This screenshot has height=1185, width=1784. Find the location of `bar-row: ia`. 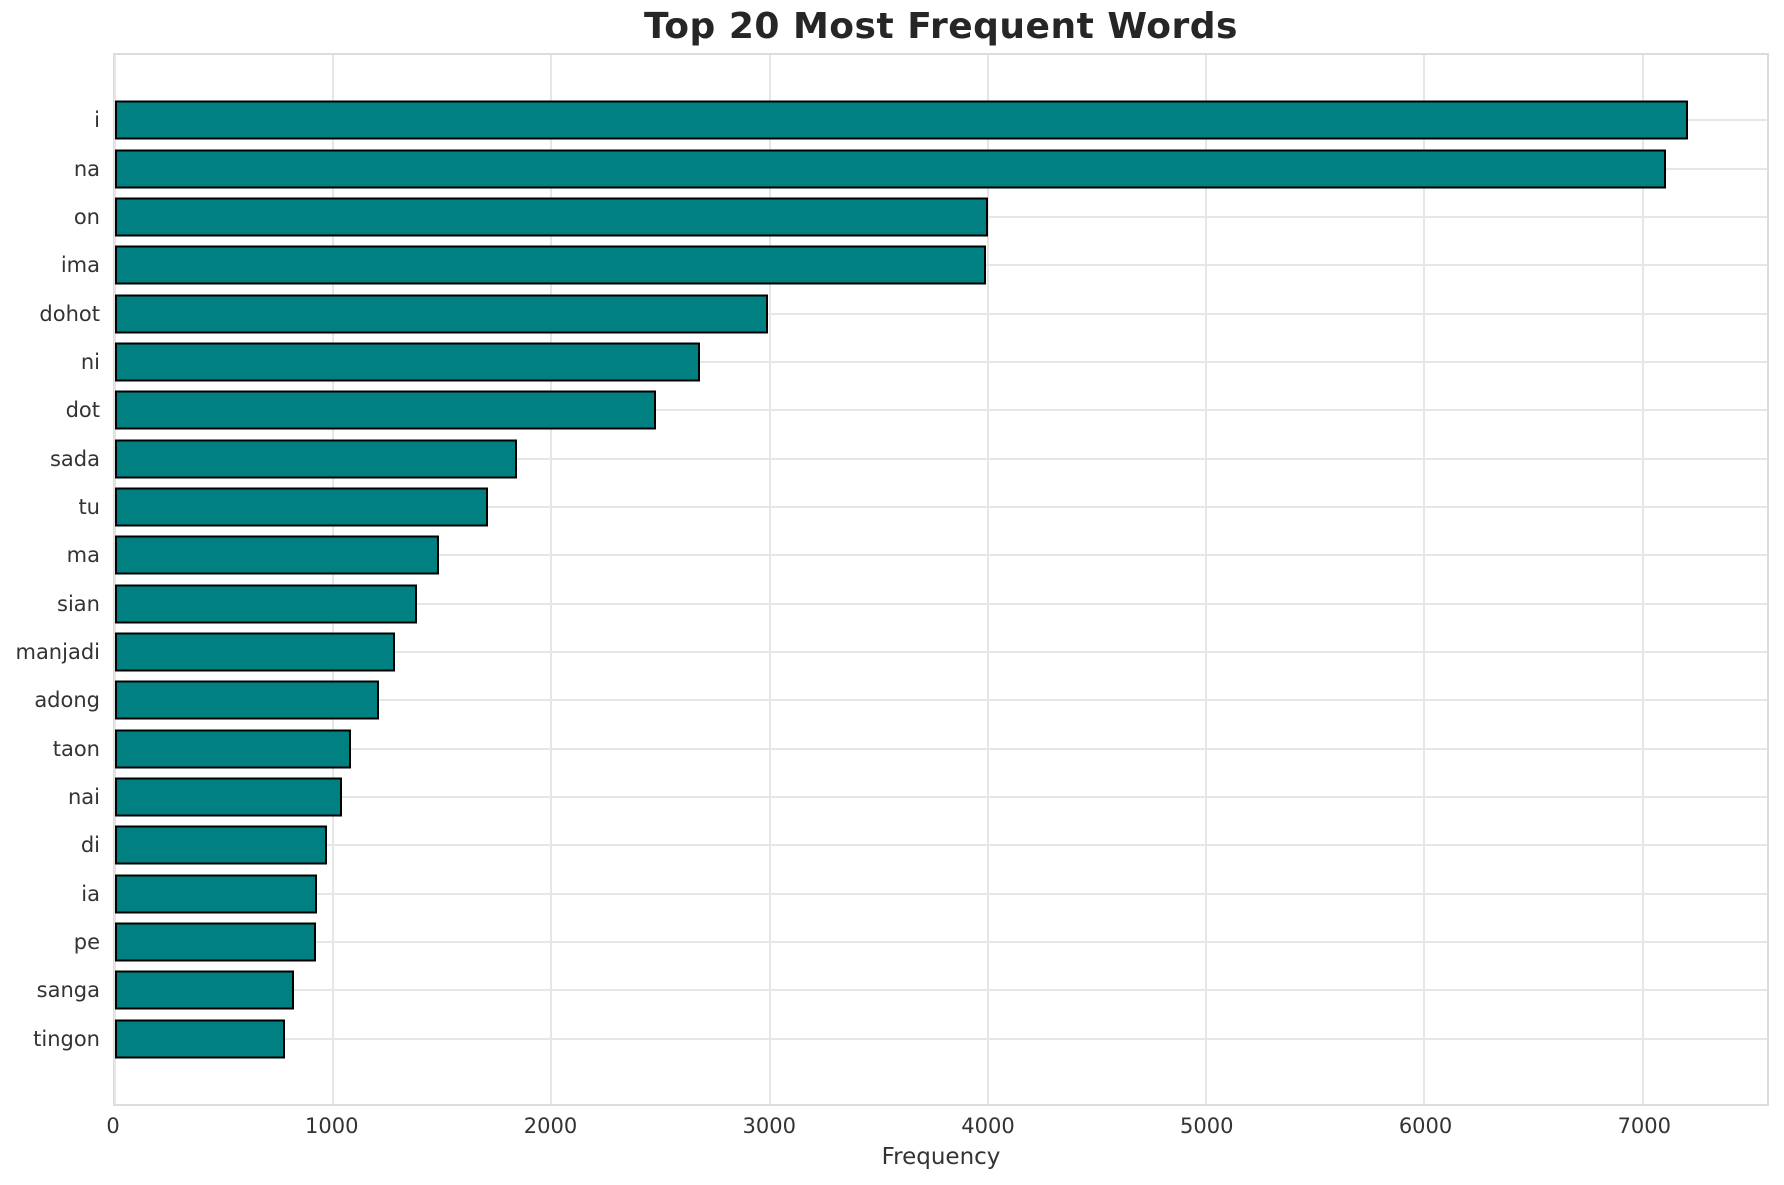

bar-row: ia is located at coordinates (924, 894).